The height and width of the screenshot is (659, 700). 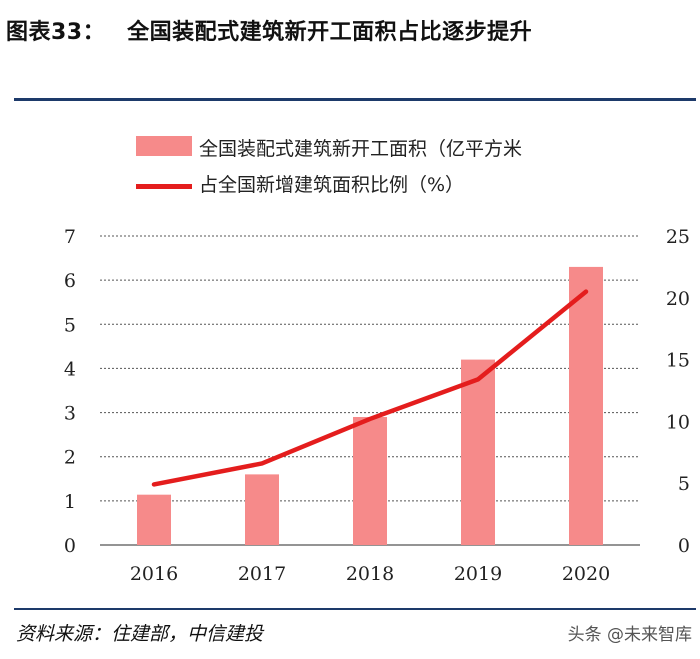 I want to click on y-right-tick: 10, so click(x=678, y=422).